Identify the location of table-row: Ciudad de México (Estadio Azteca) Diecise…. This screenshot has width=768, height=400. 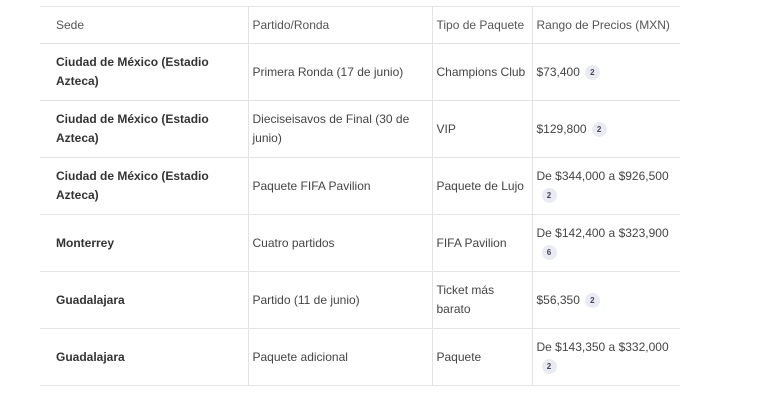
(360, 129).